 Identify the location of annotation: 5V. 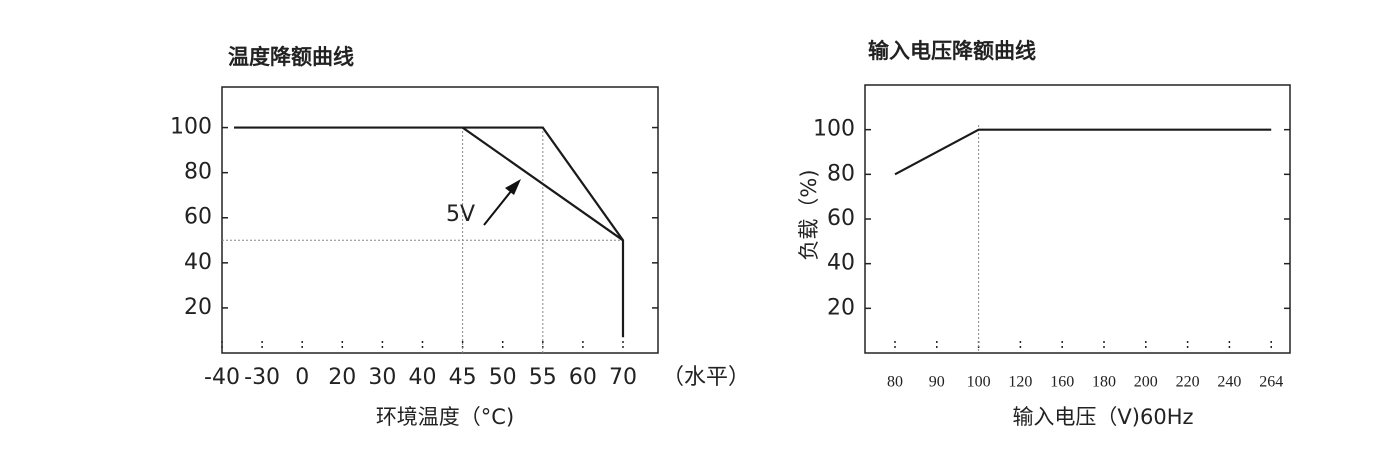
(460, 214).